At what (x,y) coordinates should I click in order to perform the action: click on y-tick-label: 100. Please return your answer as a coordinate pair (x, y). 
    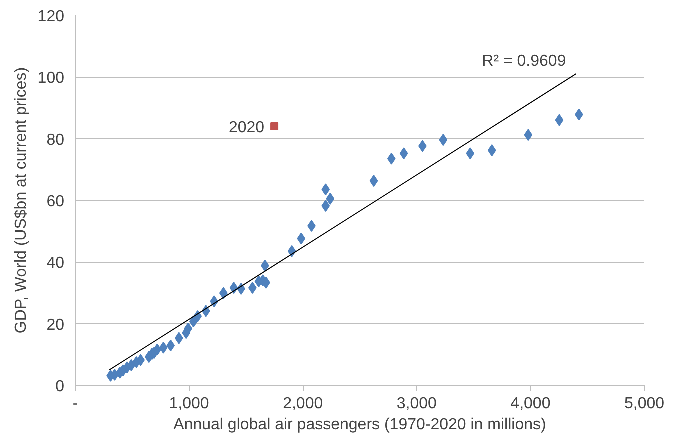
    Looking at the image, I should click on (51, 79).